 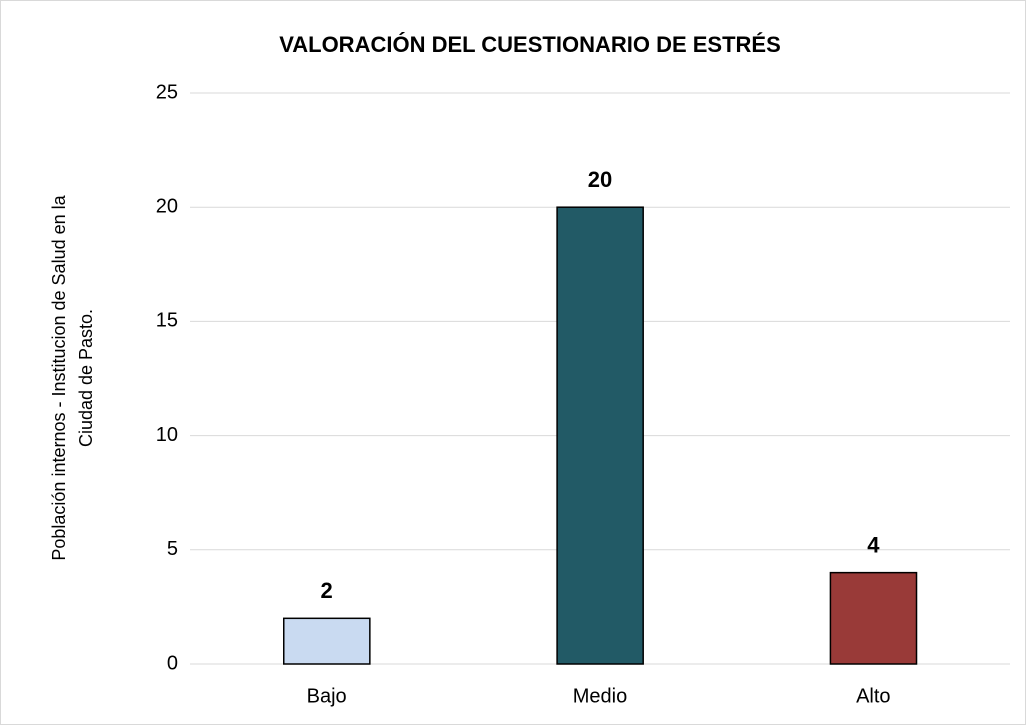 I want to click on x-tick-label: Bajo, so click(x=327, y=696).